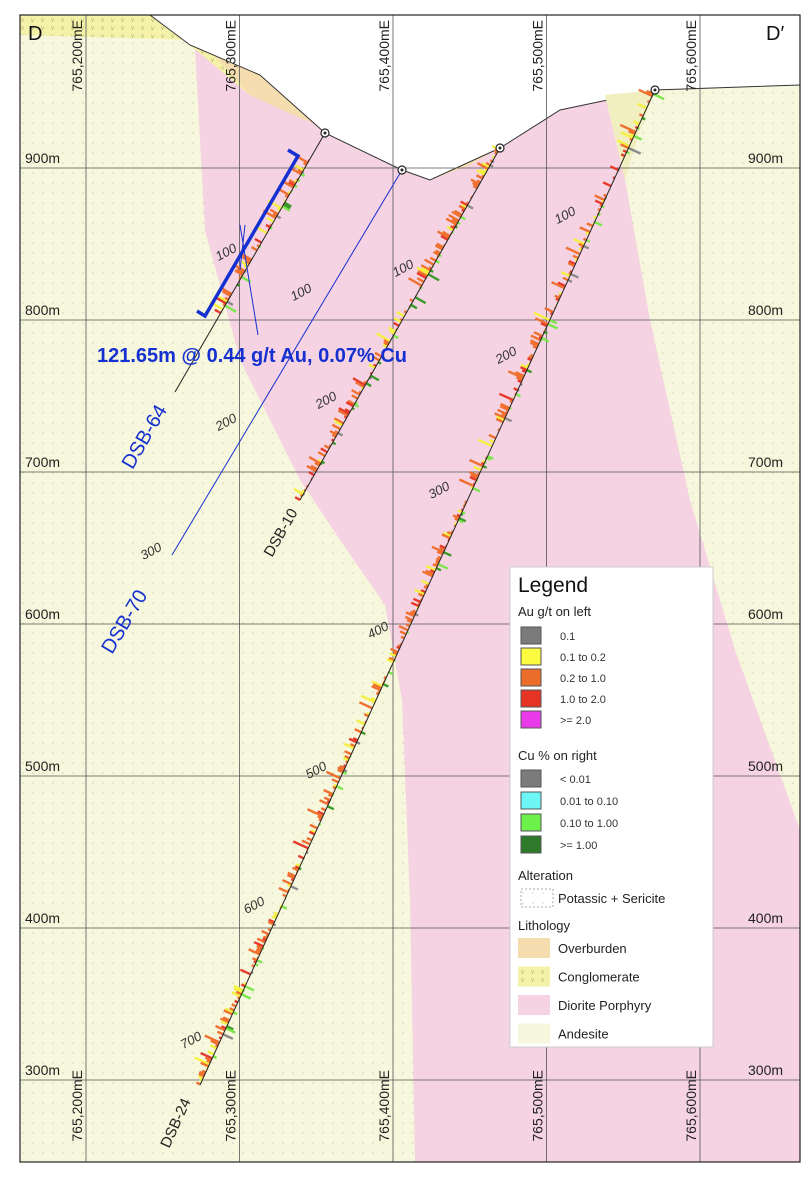 The height and width of the screenshot is (1180, 812). I want to click on elevation-label-left: 600m, so click(42, 614).